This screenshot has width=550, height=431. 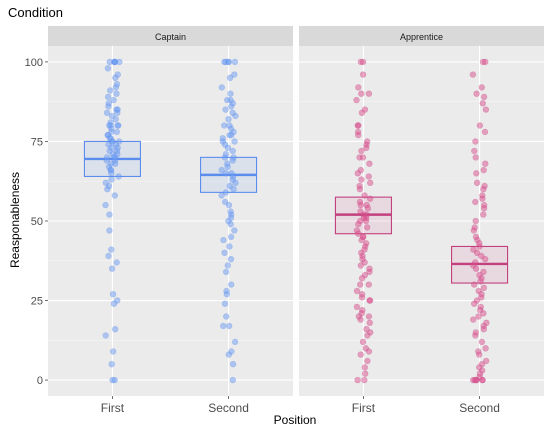 I want to click on facet-strip-label: Captain, so click(x=170, y=37).